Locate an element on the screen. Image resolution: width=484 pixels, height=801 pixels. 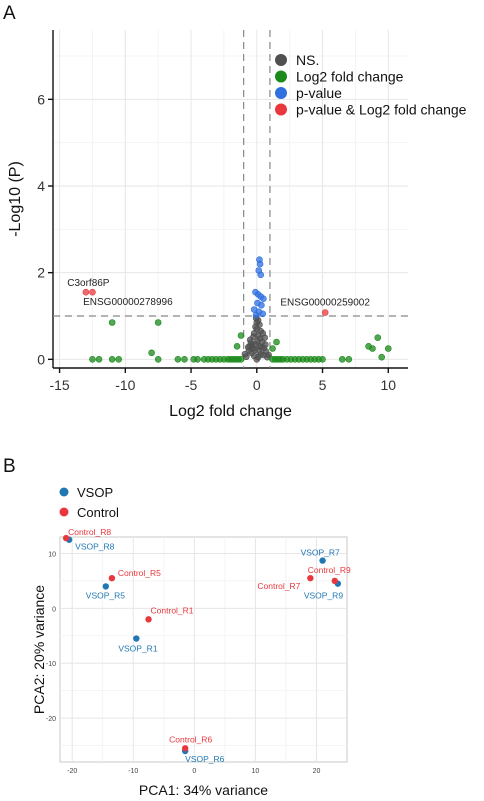
point-label: VSOP_R9 is located at coordinates (323, 596).